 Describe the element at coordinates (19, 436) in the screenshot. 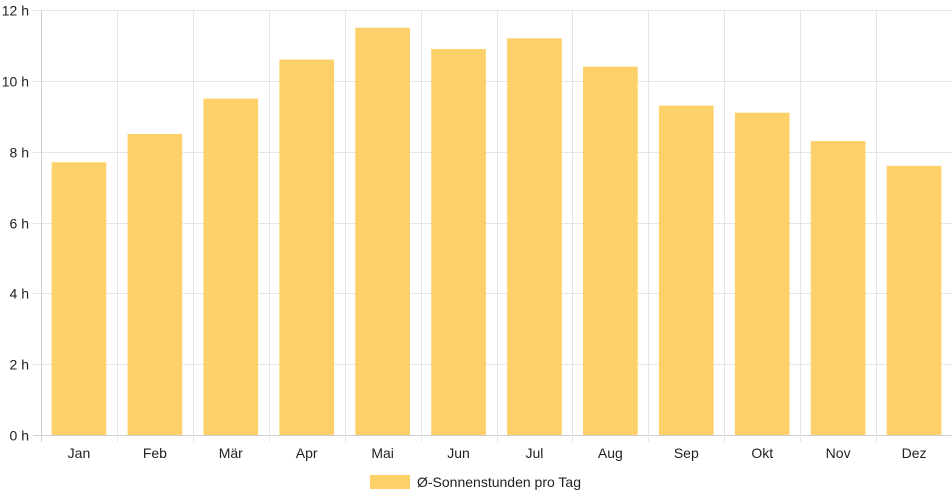

I see `y-tick-label: 0 h` at that location.